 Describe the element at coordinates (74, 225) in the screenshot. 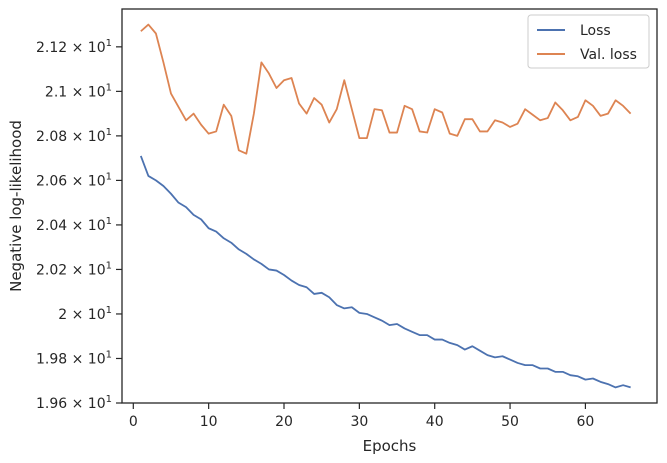

I see `y-tick-label: 2.04 × 10¹` at that location.